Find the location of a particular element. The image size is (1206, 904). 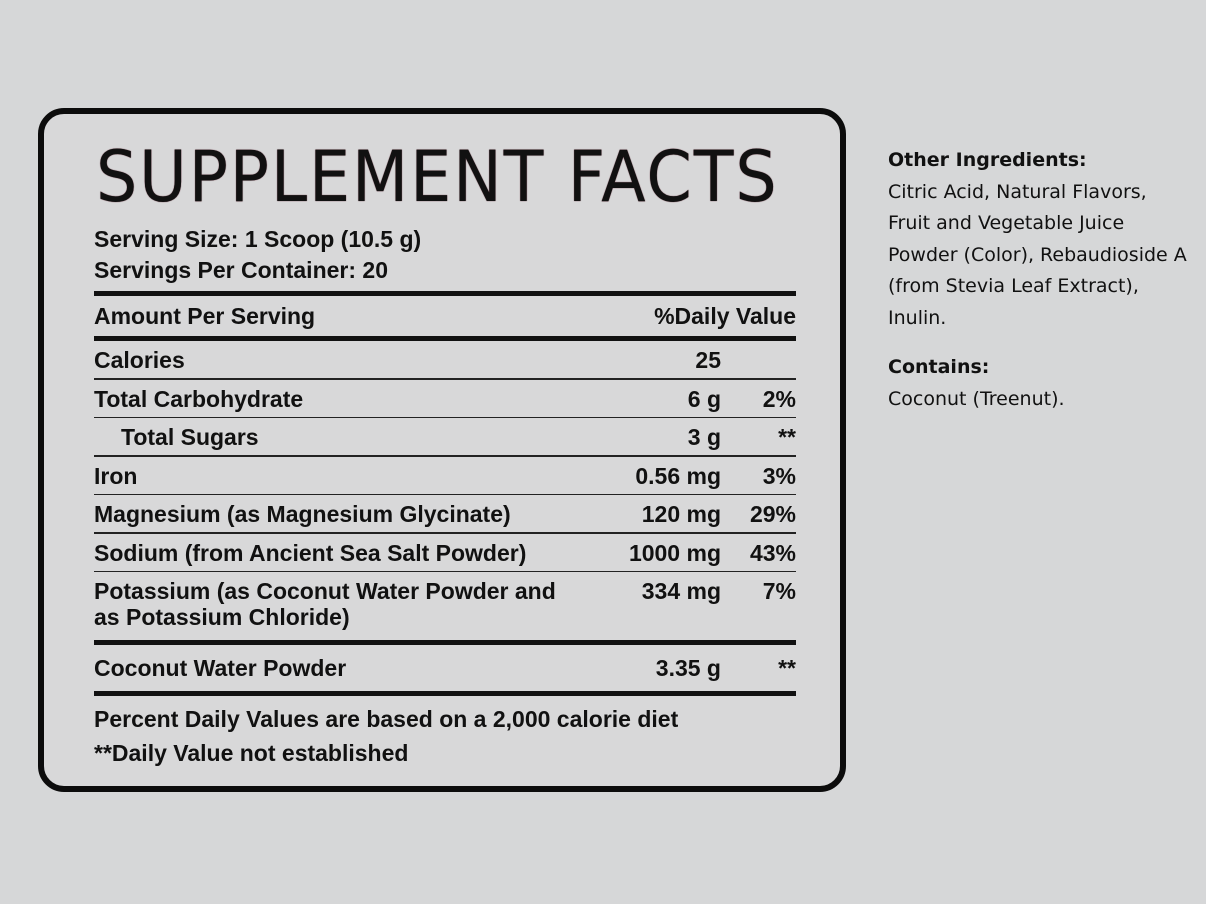

row-amount: 3.35 g is located at coordinates (688, 668).